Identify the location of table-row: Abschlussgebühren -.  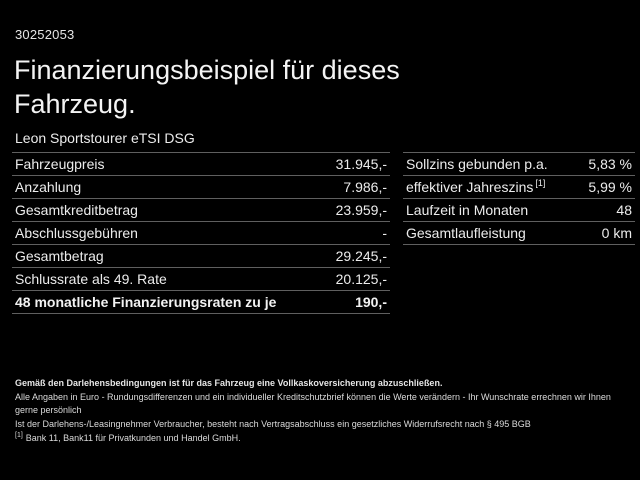
(201, 233).